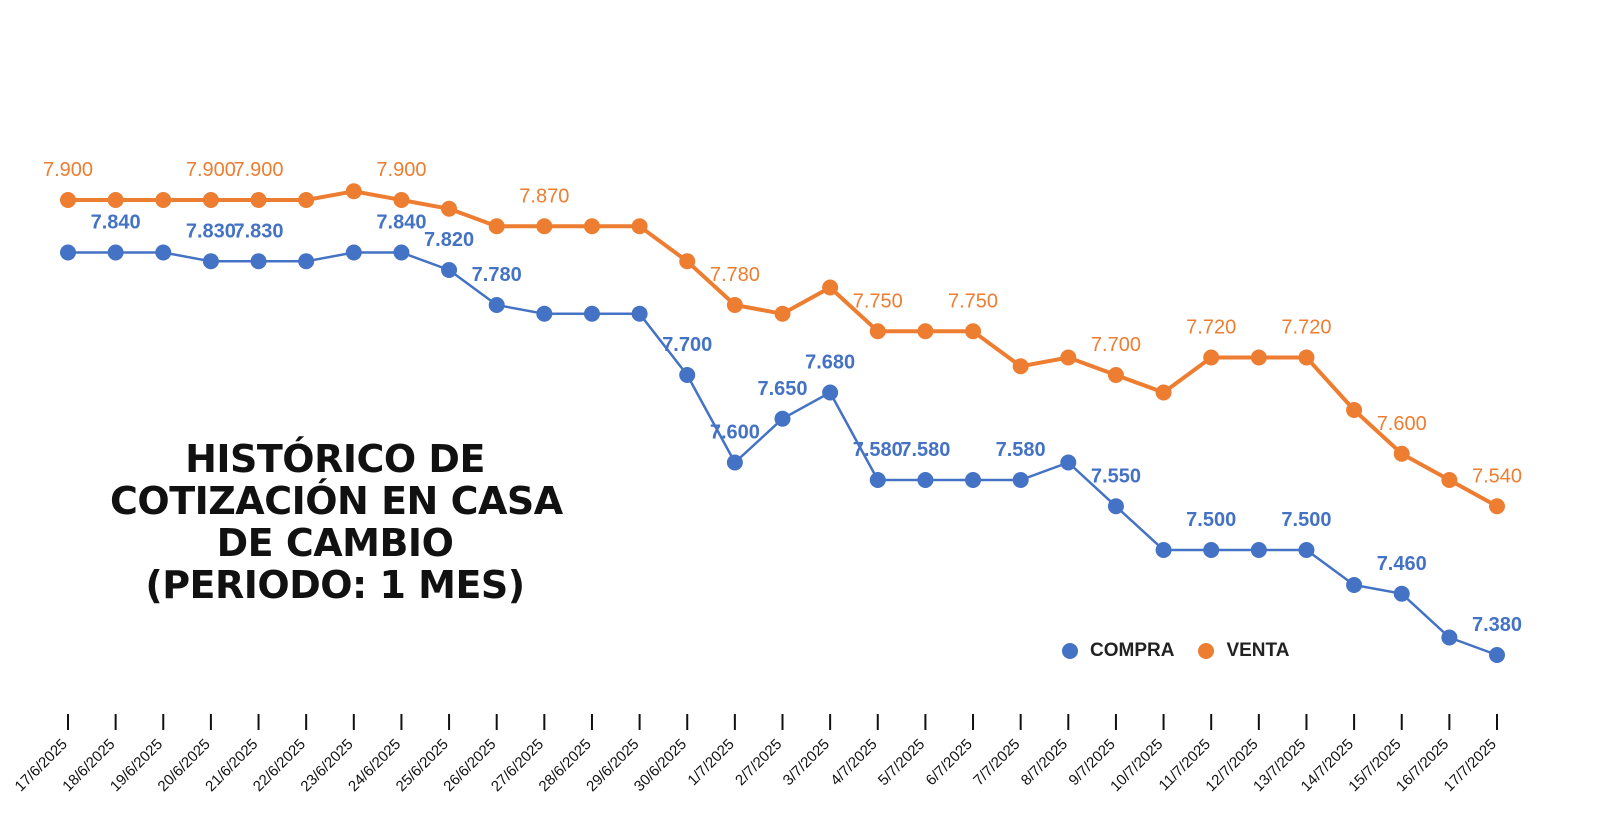 This screenshot has width=1600, height=839. I want to click on x-tick-label: 7/7/2025, so click(996, 762).